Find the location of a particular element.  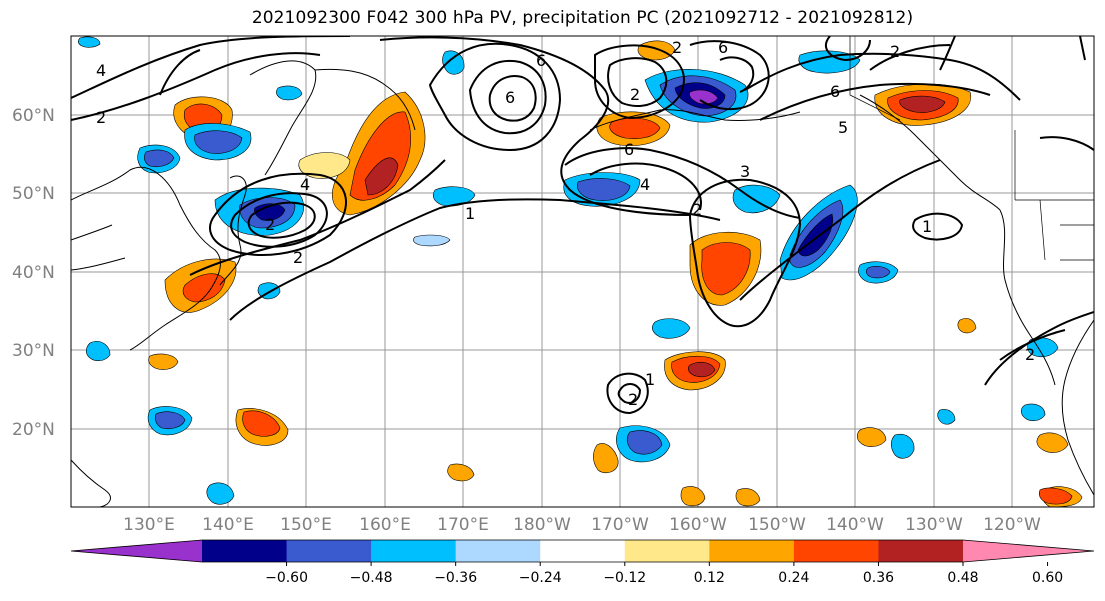

lon-tick-label: 150°W is located at coordinates (777, 525).